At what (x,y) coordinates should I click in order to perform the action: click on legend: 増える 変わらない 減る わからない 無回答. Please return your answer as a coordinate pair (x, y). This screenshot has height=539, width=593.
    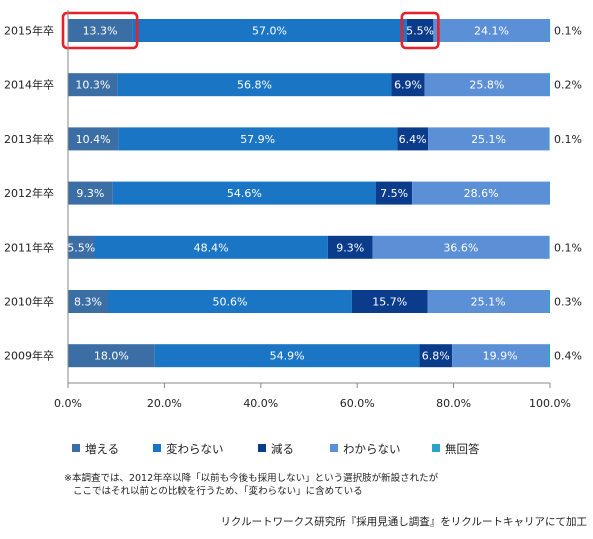
    Looking at the image, I should click on (276, 449).